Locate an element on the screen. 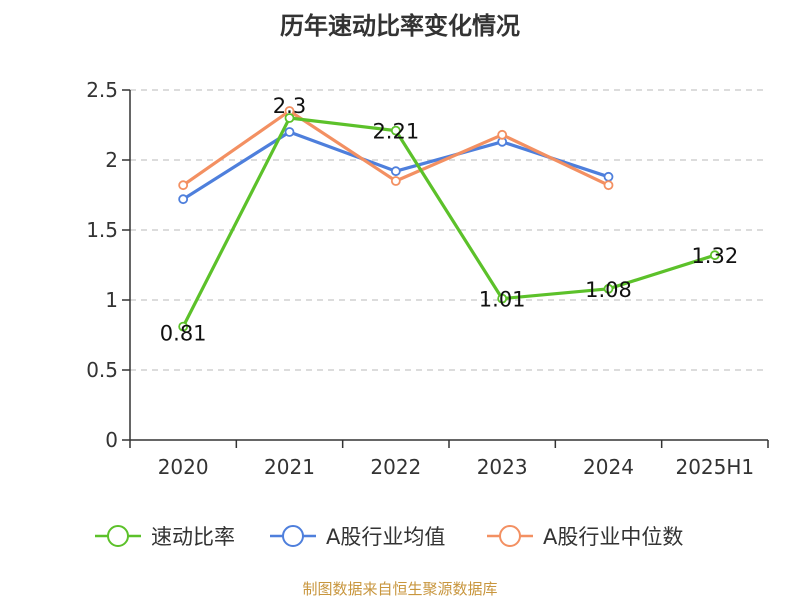  legend-item-0: 速动比率 is located at coordinates (165, 537).